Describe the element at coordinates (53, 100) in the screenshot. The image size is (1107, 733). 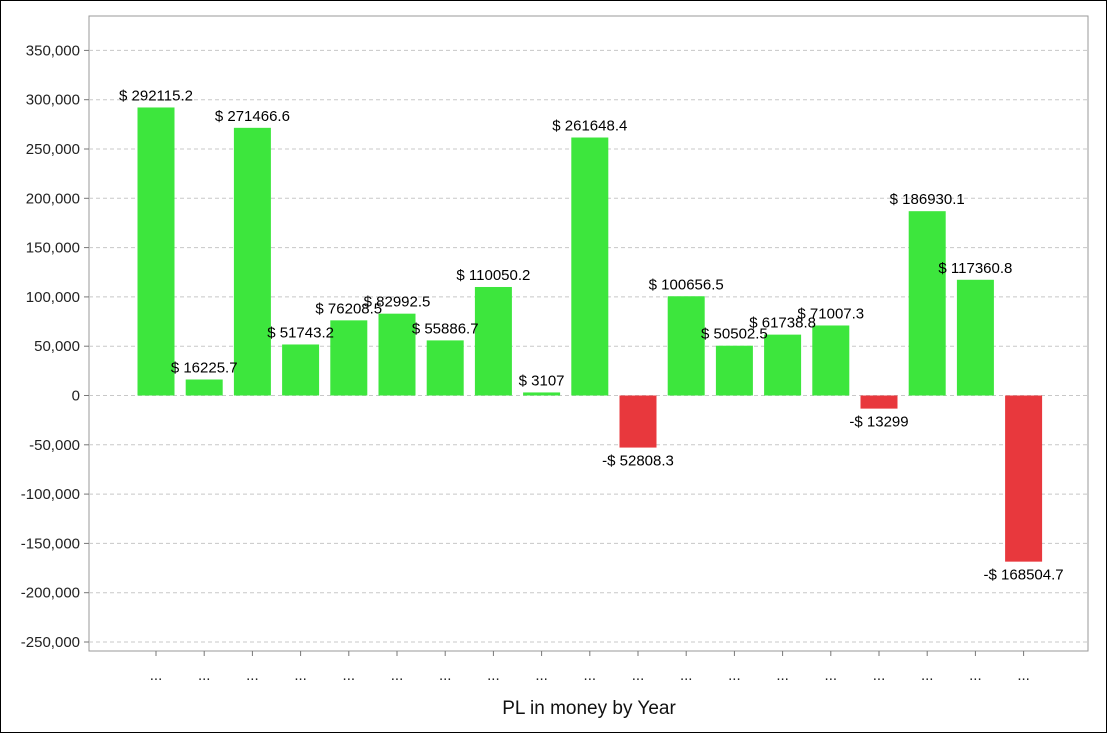
I see `y-tick-label: 300,000` at that location.